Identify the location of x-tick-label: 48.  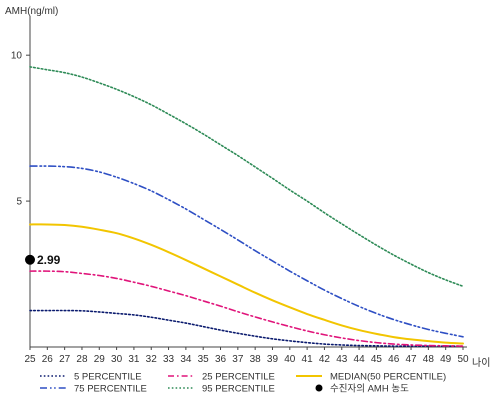
(429, 359).